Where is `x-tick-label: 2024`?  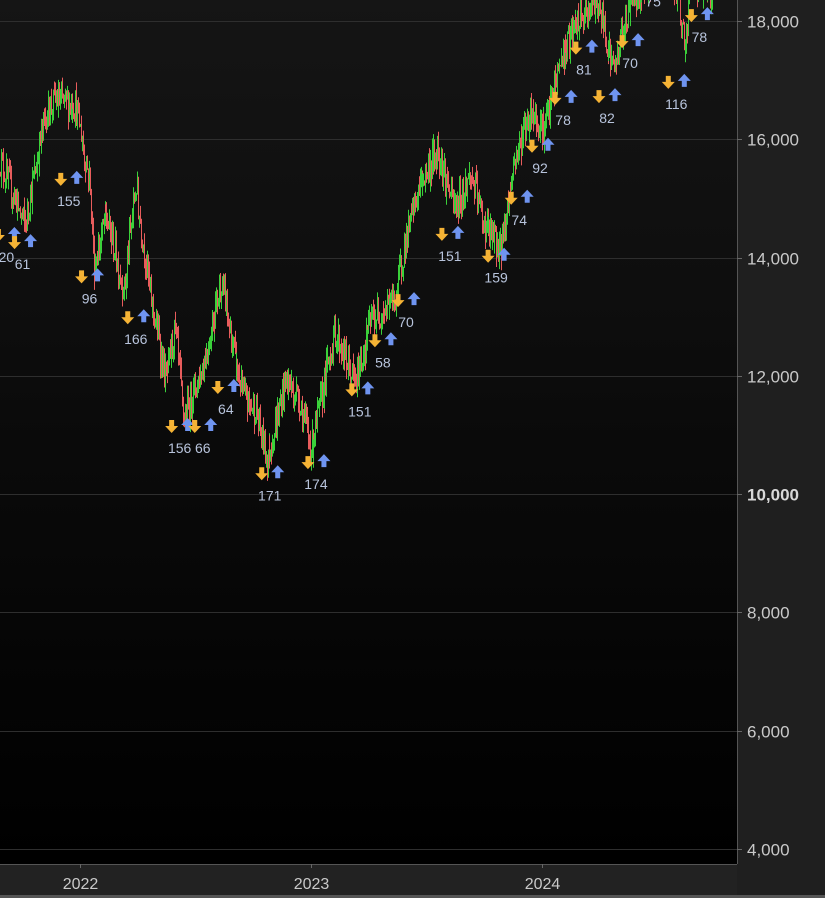
x-tick-label: 2024 is located at coordinates (543, 884).